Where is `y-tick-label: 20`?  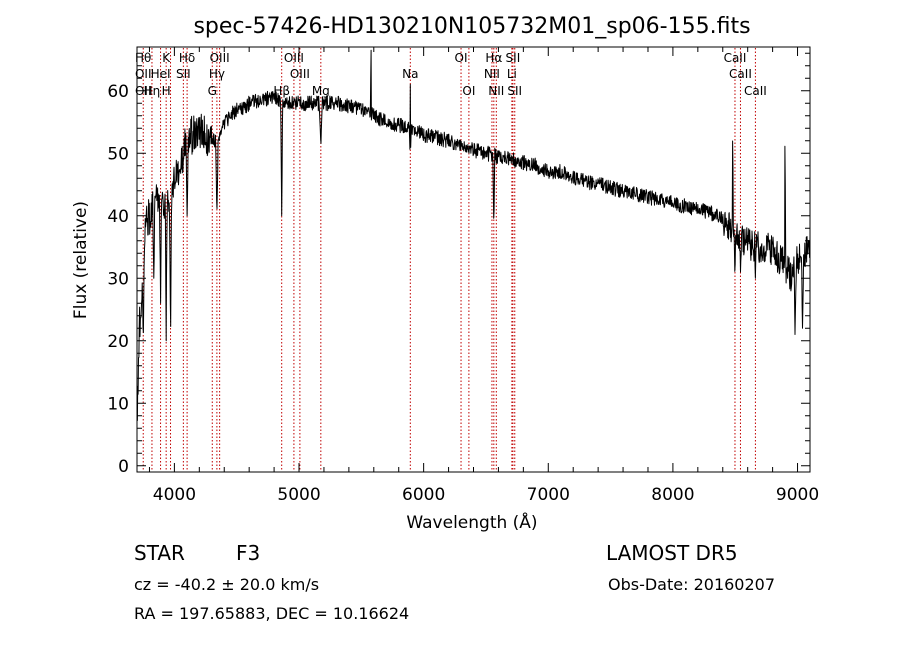
y-tick-label: 20 is located at coordinates (118, 342).